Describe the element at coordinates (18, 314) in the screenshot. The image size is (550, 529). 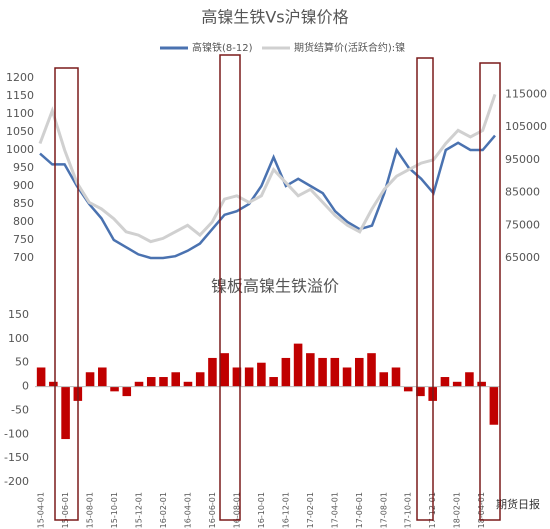
I see `y-tick-label: 150` at that location.